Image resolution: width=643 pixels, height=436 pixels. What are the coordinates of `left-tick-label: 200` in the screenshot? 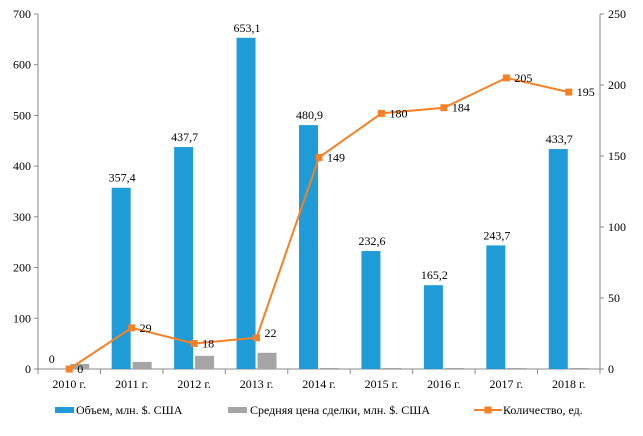 It's located at (22, 268).